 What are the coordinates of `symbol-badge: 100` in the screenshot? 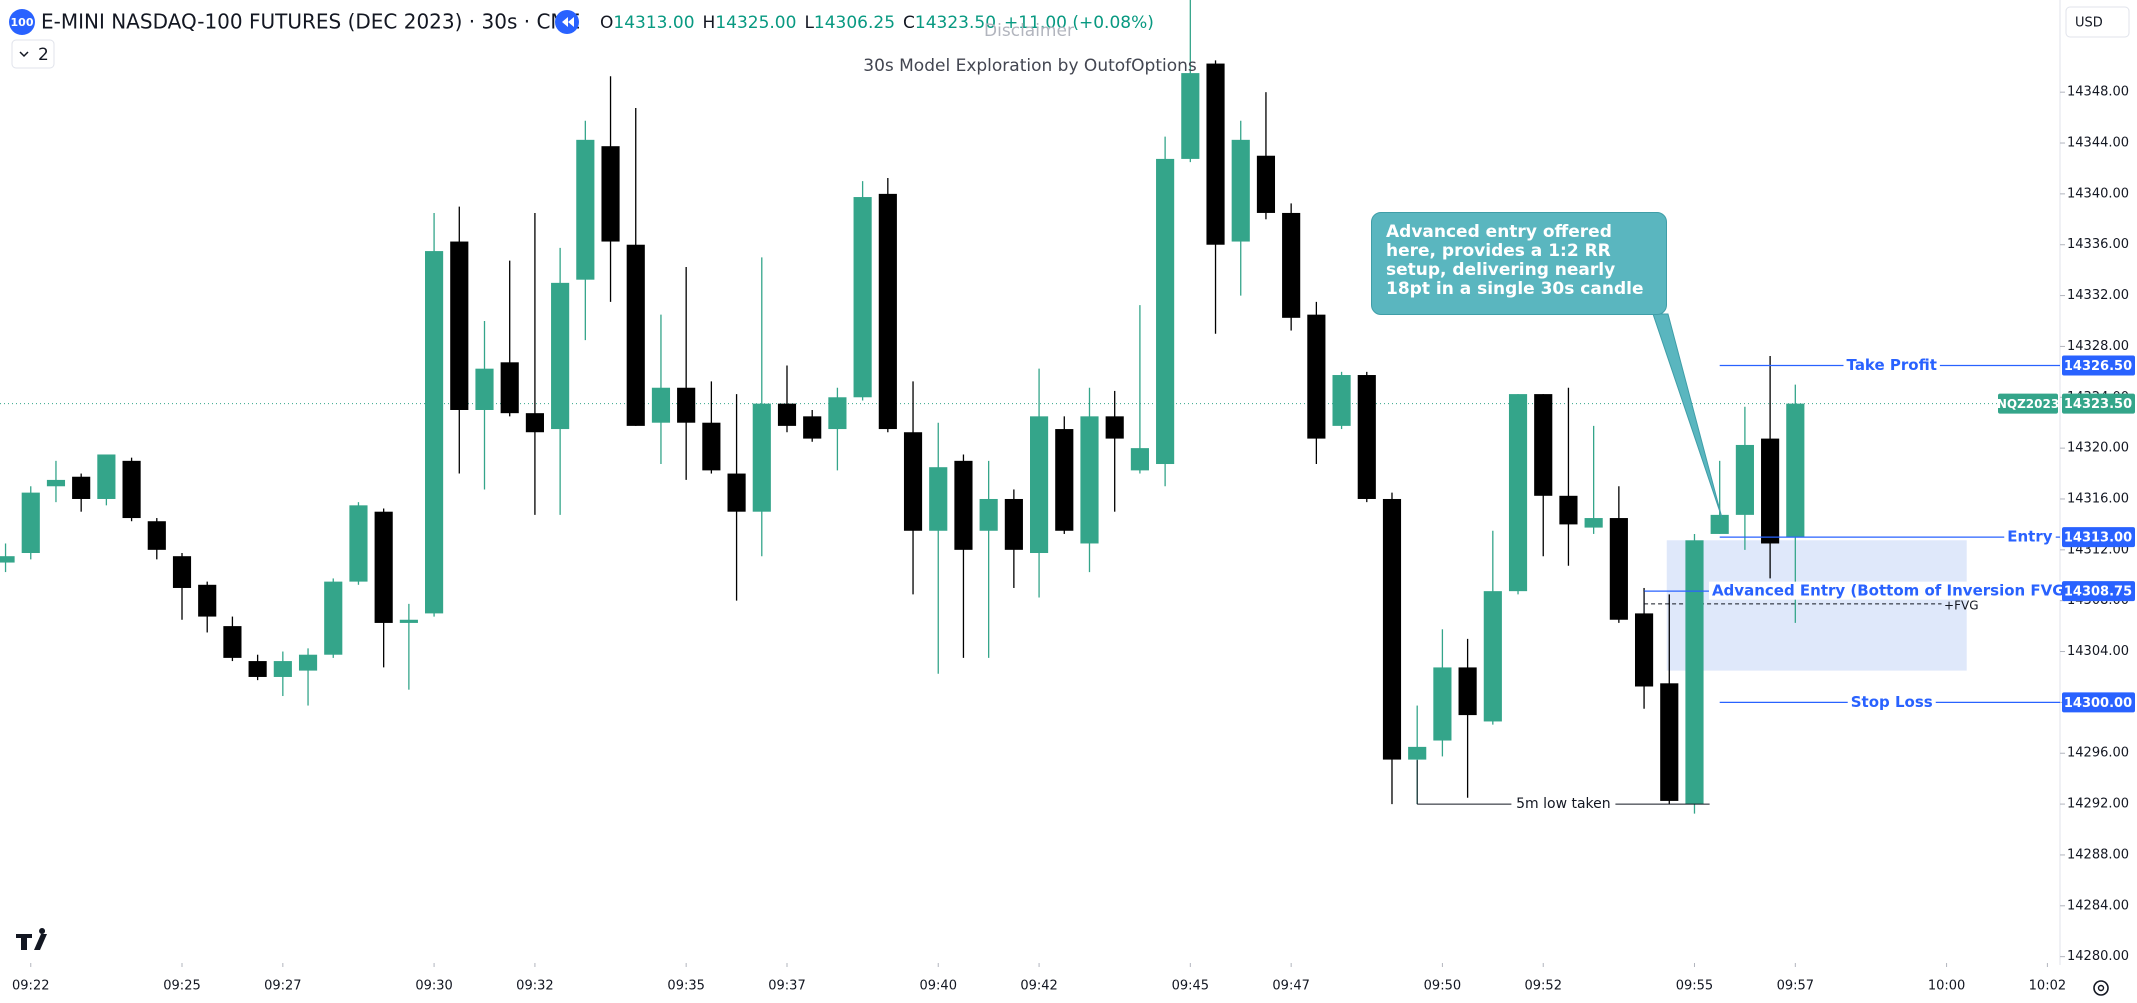 It's located at (22, 22).